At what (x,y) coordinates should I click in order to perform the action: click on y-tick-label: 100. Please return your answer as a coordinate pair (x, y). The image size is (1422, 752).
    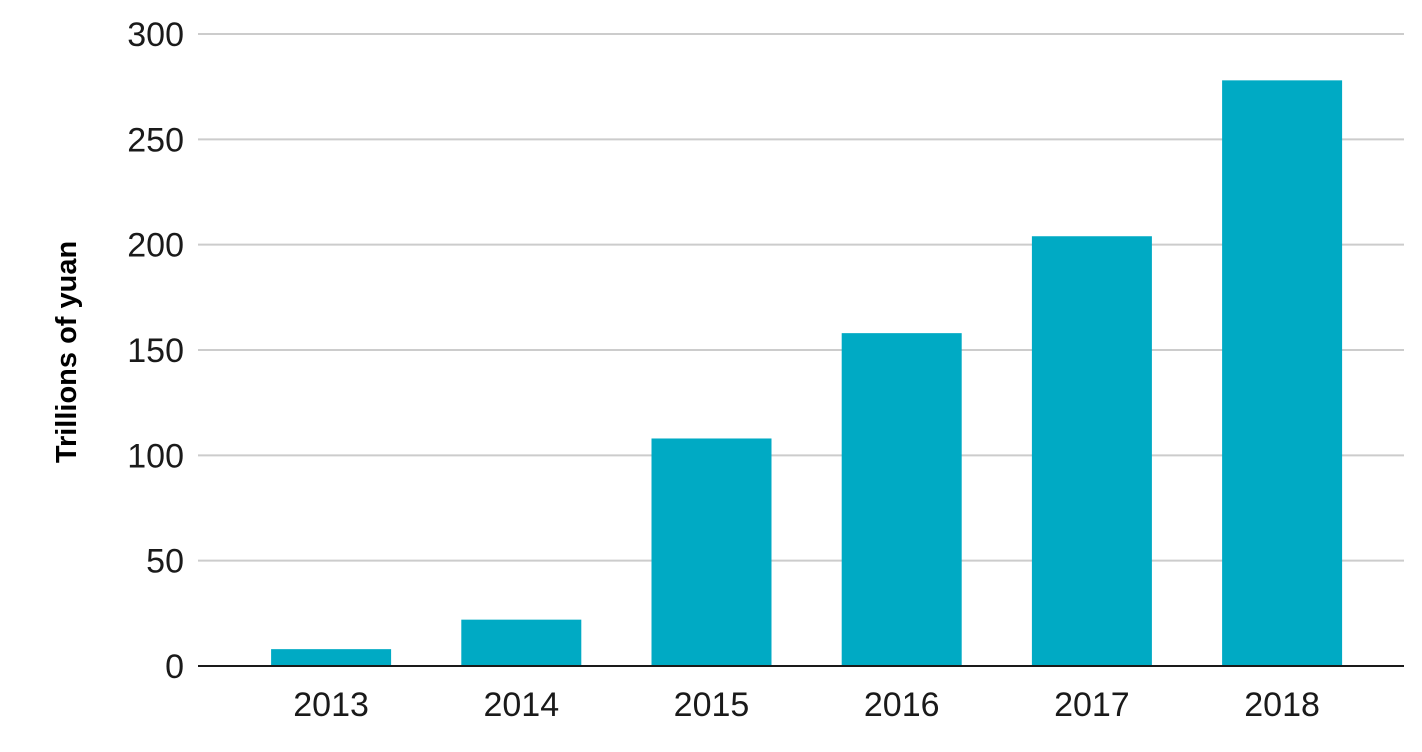
    Looking at the image, I should click on (155, 456).